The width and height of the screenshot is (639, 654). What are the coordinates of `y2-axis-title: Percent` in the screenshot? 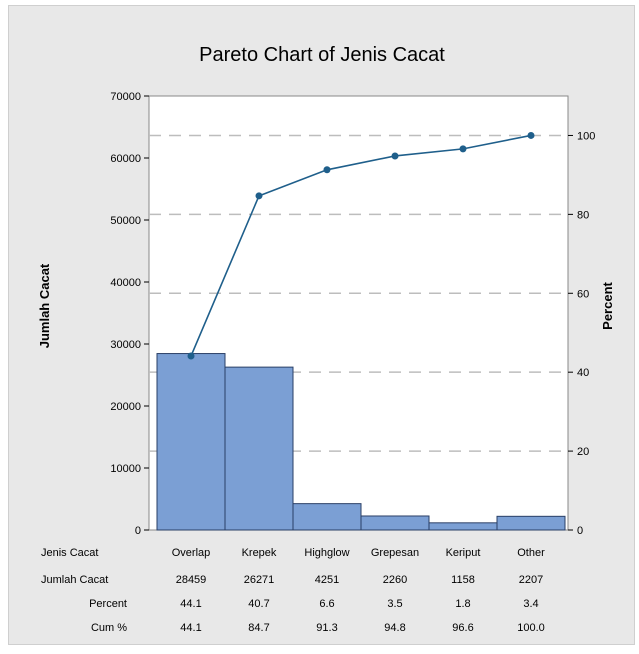 It's located at (607, 305).